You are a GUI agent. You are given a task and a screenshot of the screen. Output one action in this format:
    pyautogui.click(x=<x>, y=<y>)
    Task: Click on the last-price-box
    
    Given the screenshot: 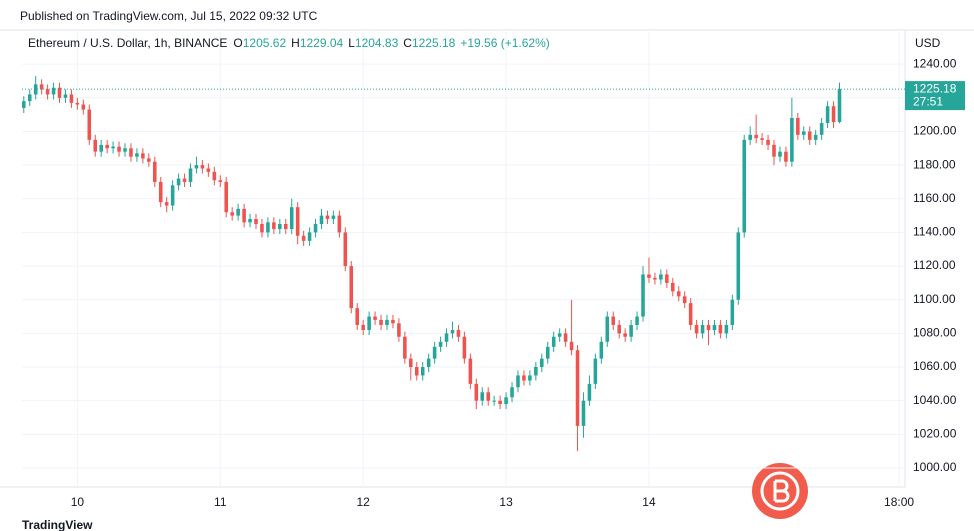 What is the action you would take?
    pyautogui.click(x=935, y=96)
    